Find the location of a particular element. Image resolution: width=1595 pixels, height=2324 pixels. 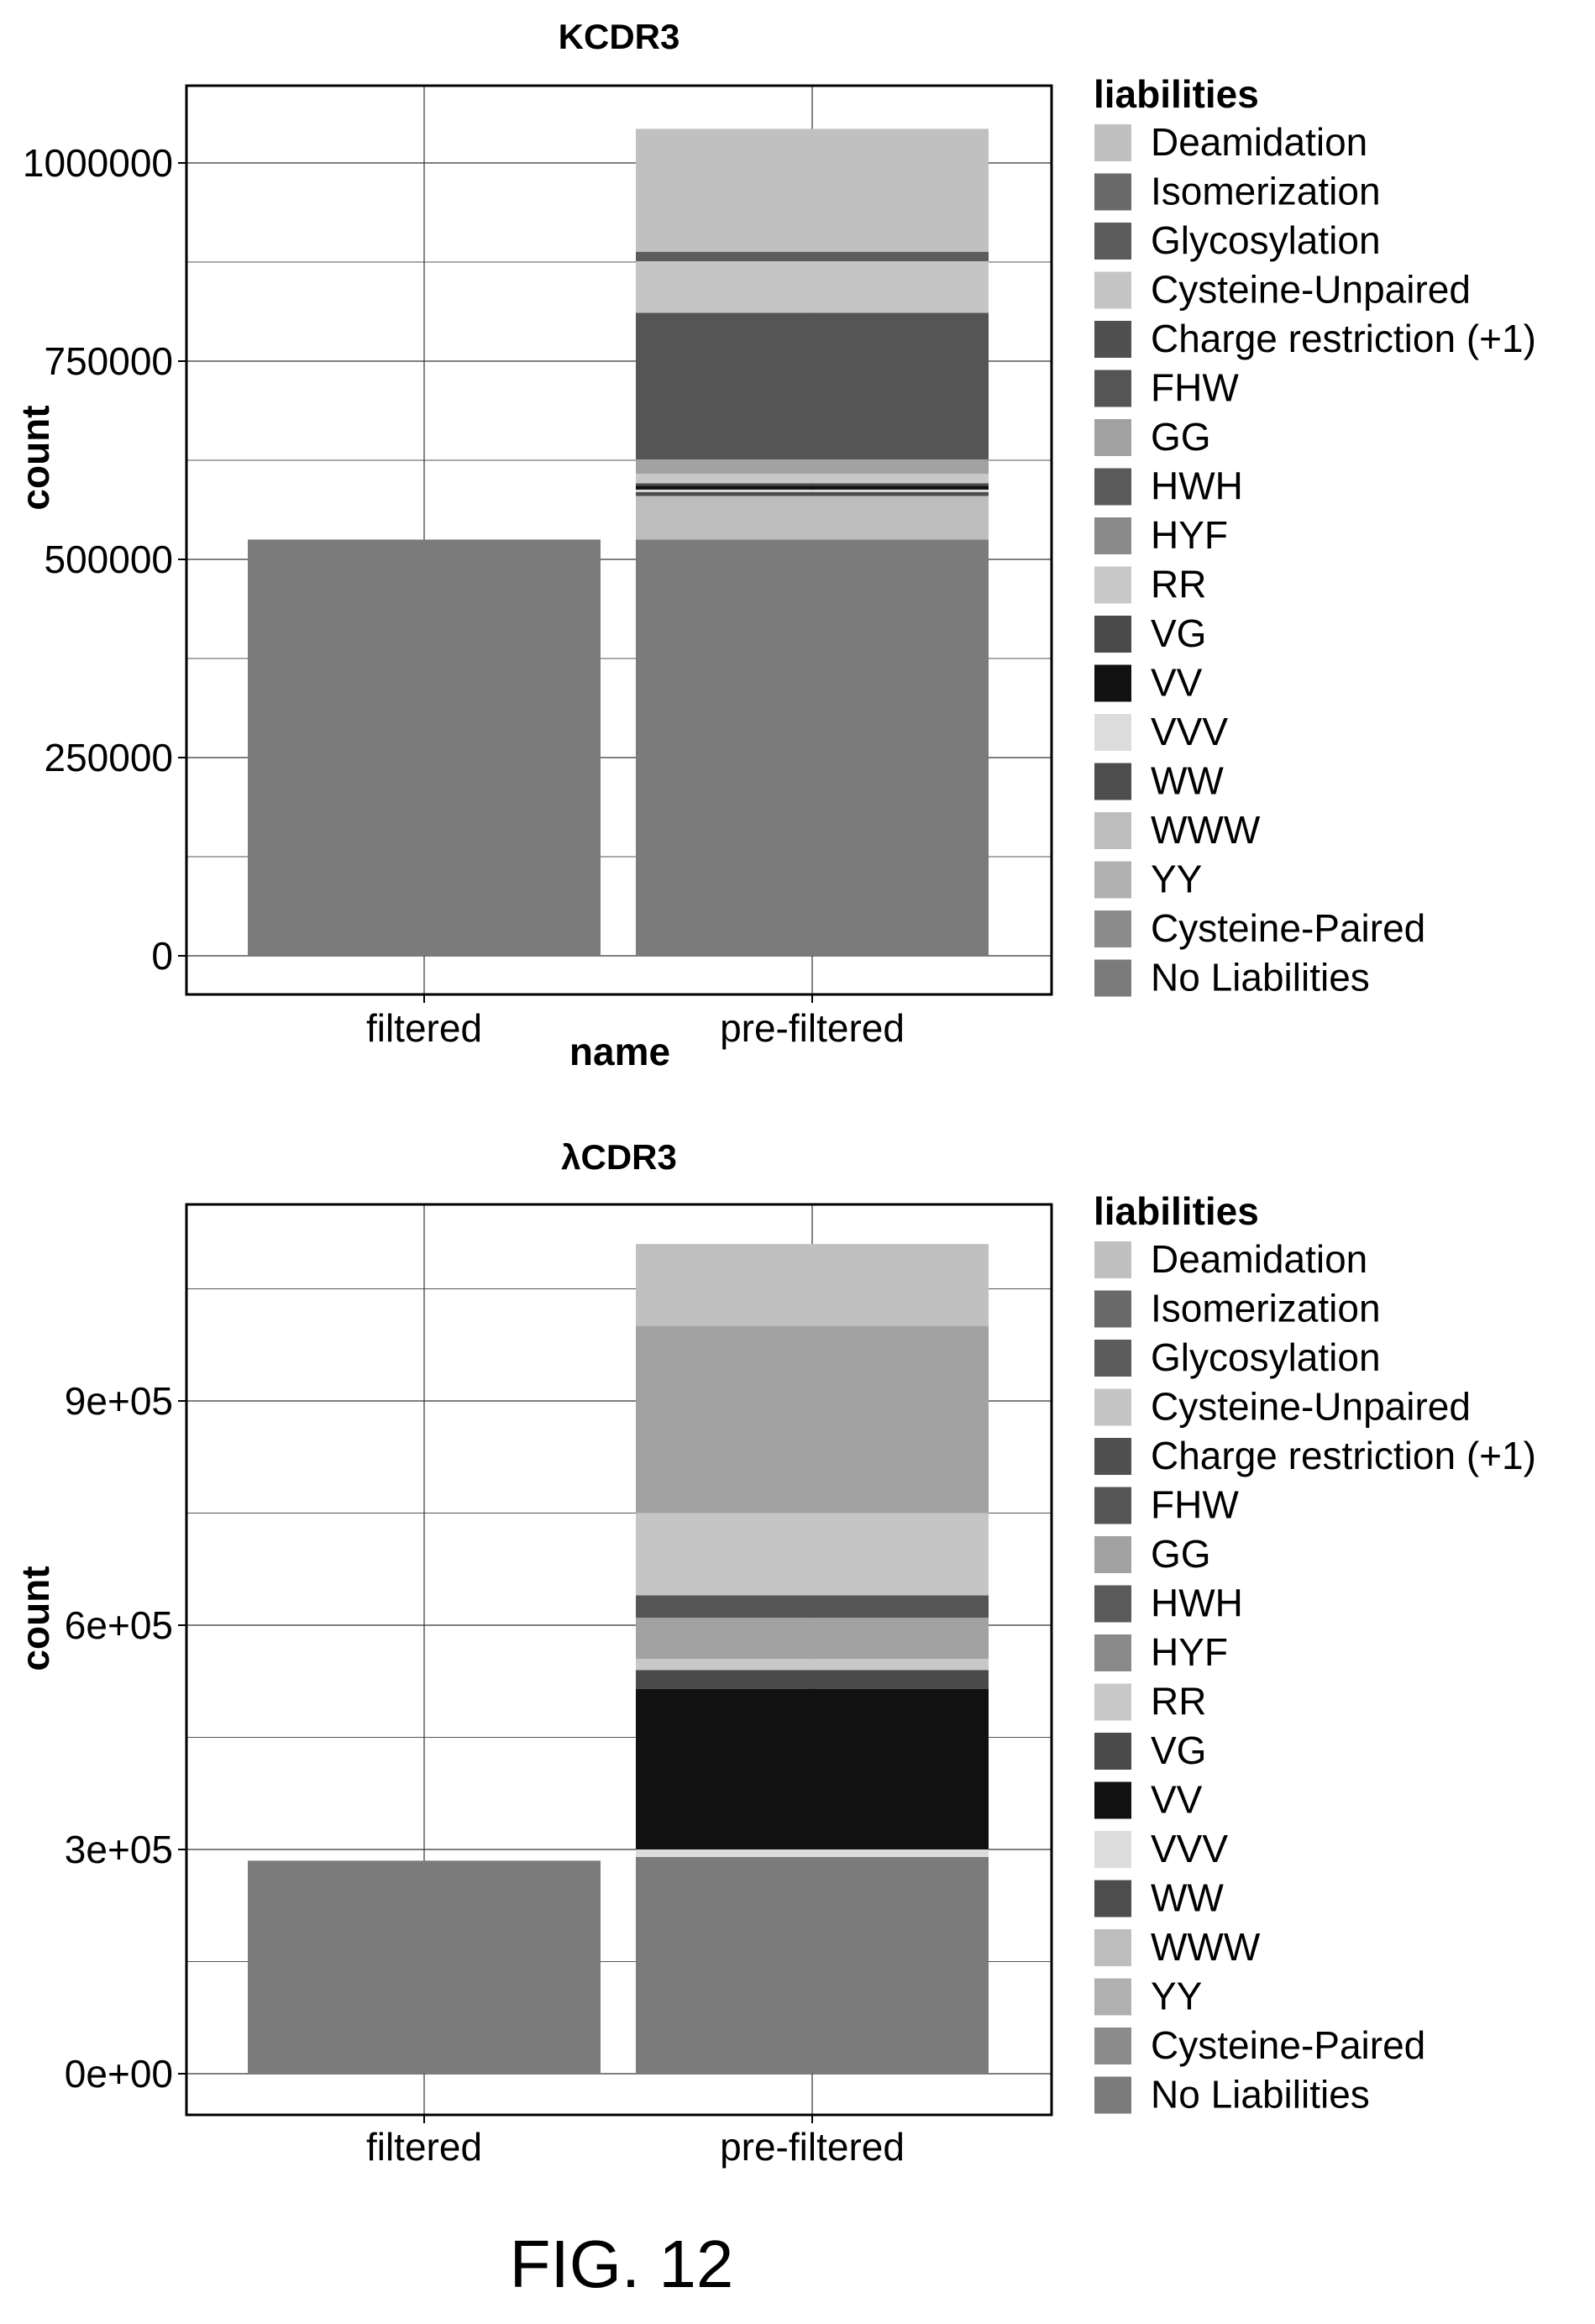

chart1-legend-label: FHW is located at coordinates (1195, 388).